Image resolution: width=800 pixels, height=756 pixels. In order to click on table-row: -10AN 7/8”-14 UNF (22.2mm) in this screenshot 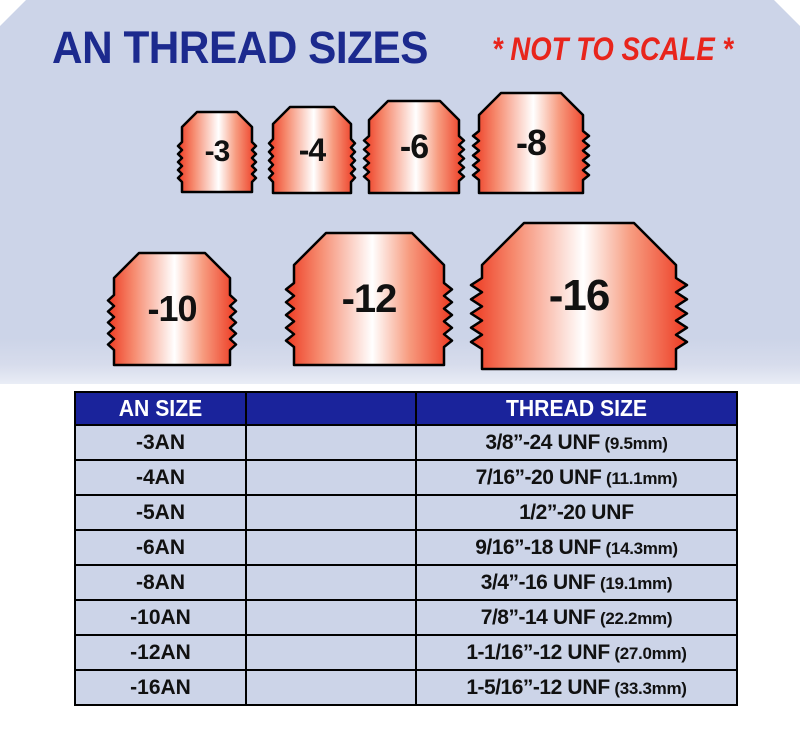, I will do `click(406, 617)`.